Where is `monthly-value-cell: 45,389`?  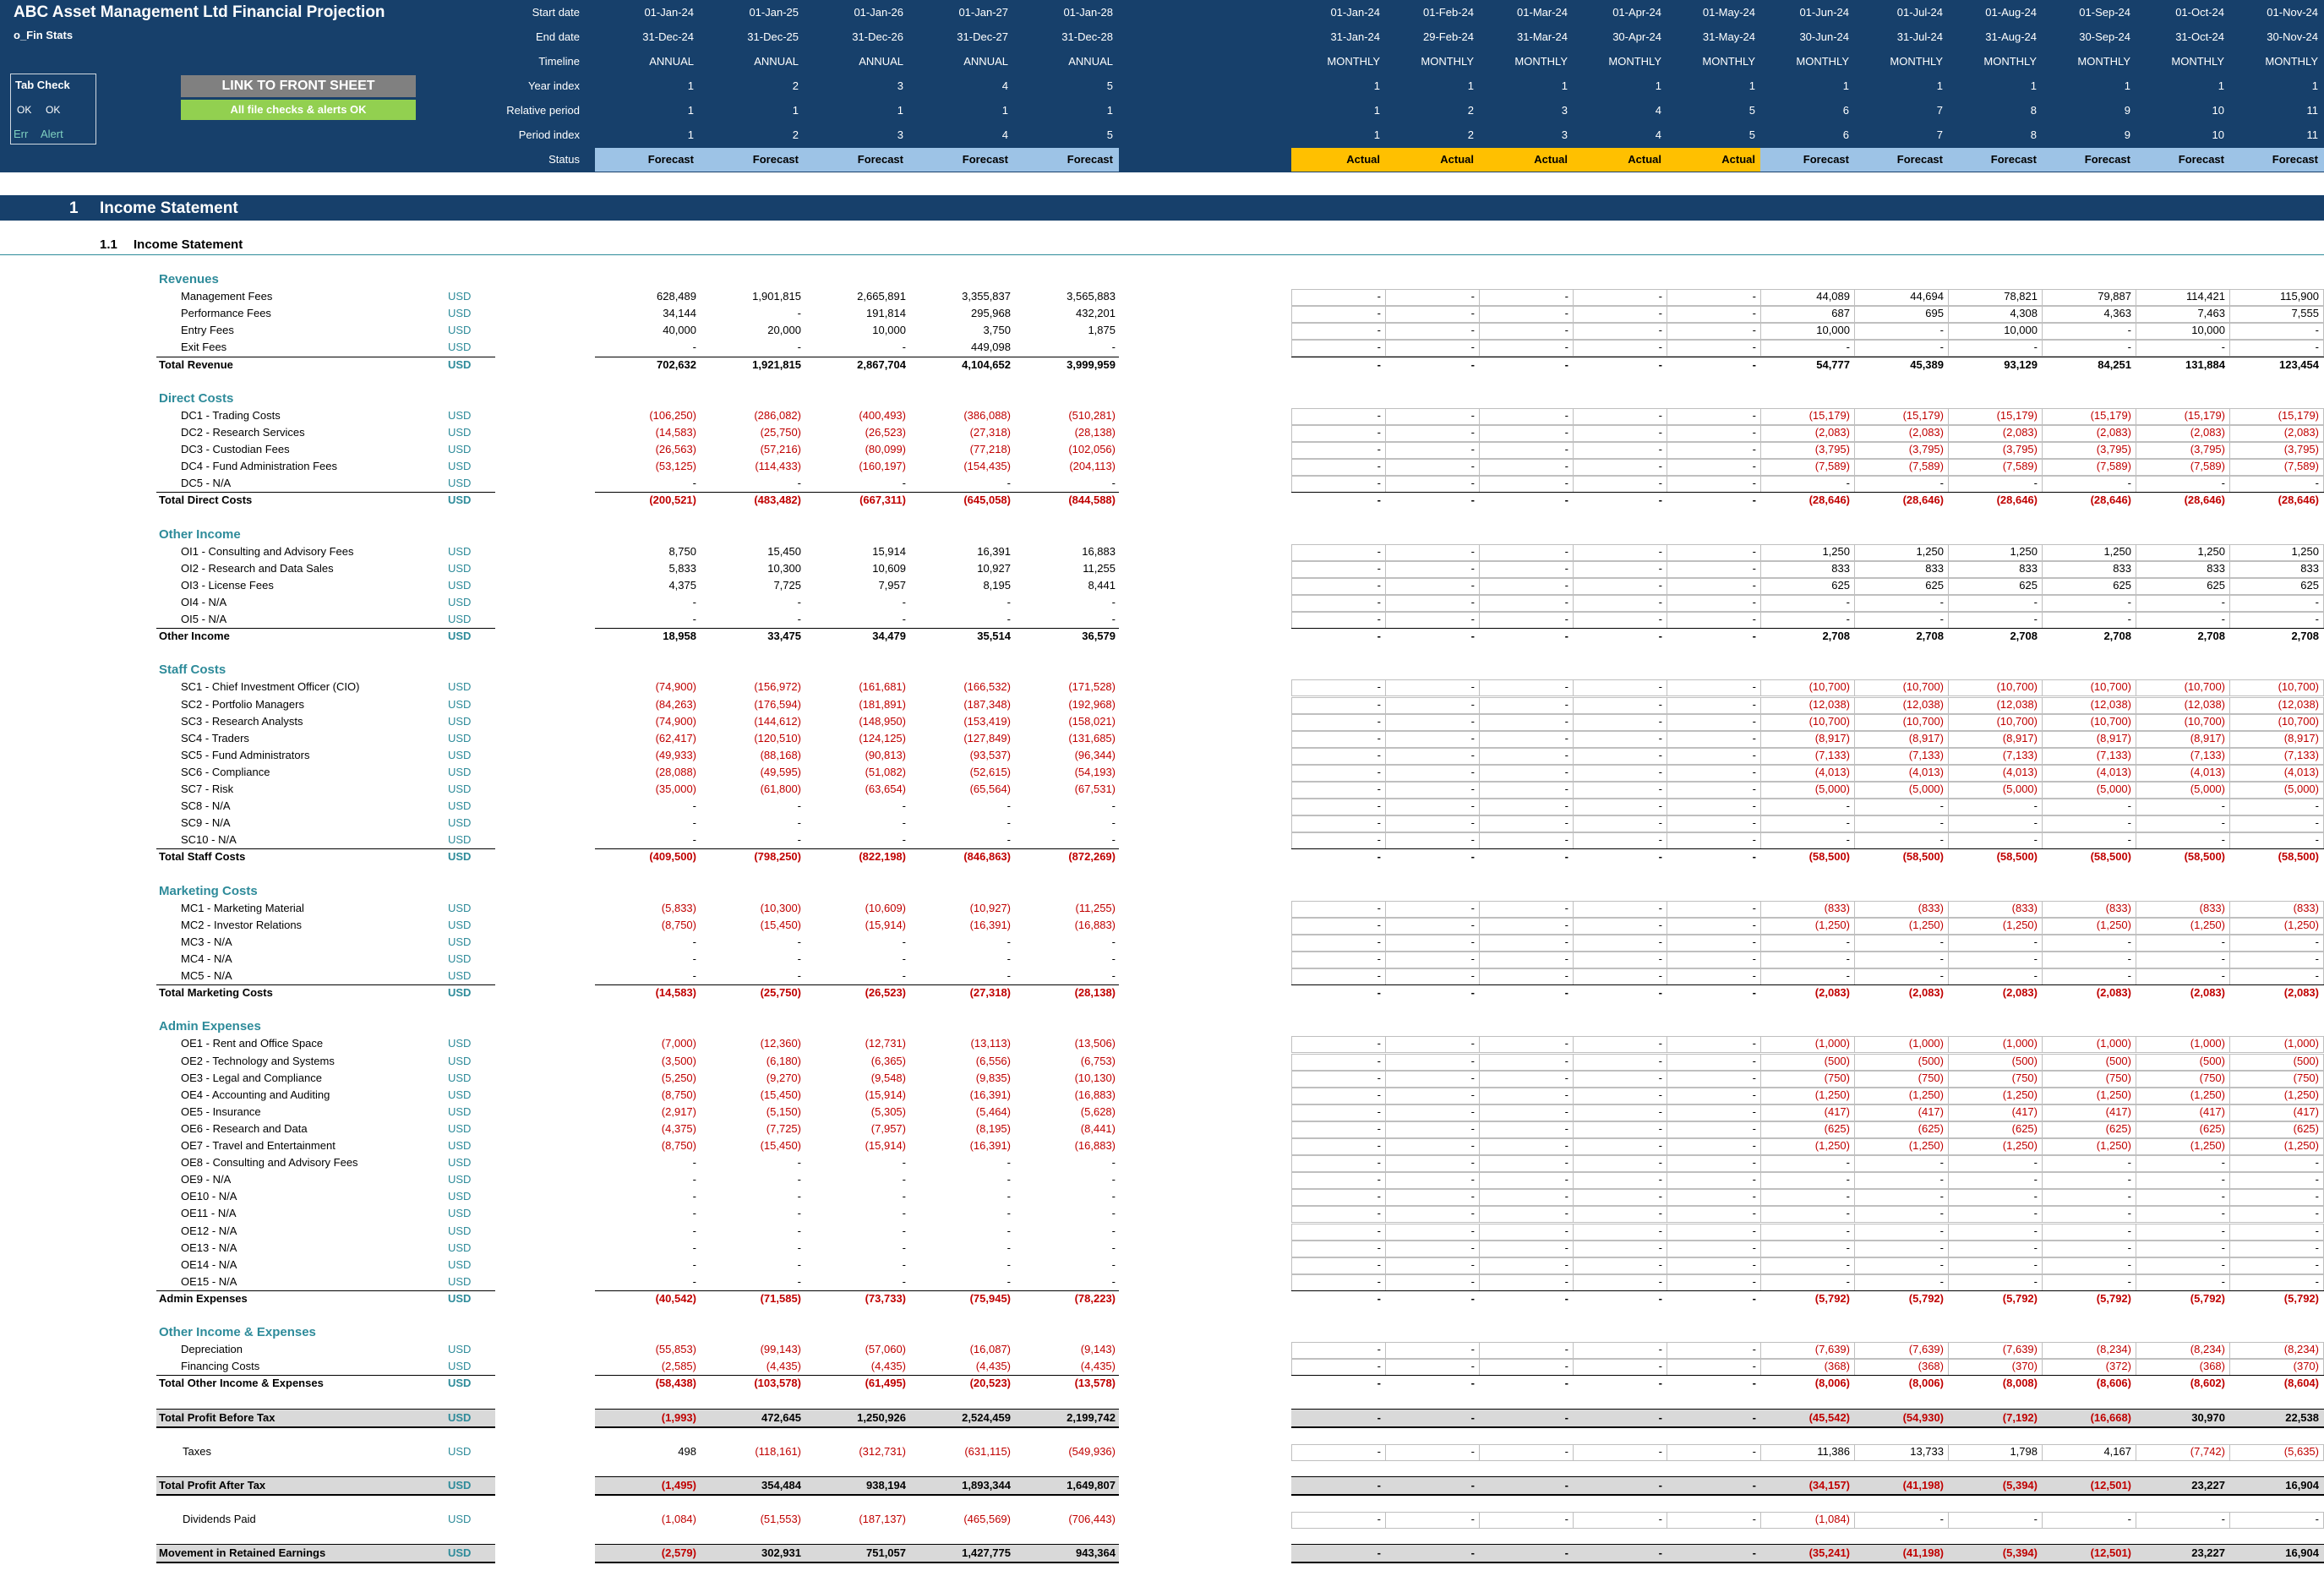
monthly-value-cell: 45,389 is located at coordinates (1927, 364).